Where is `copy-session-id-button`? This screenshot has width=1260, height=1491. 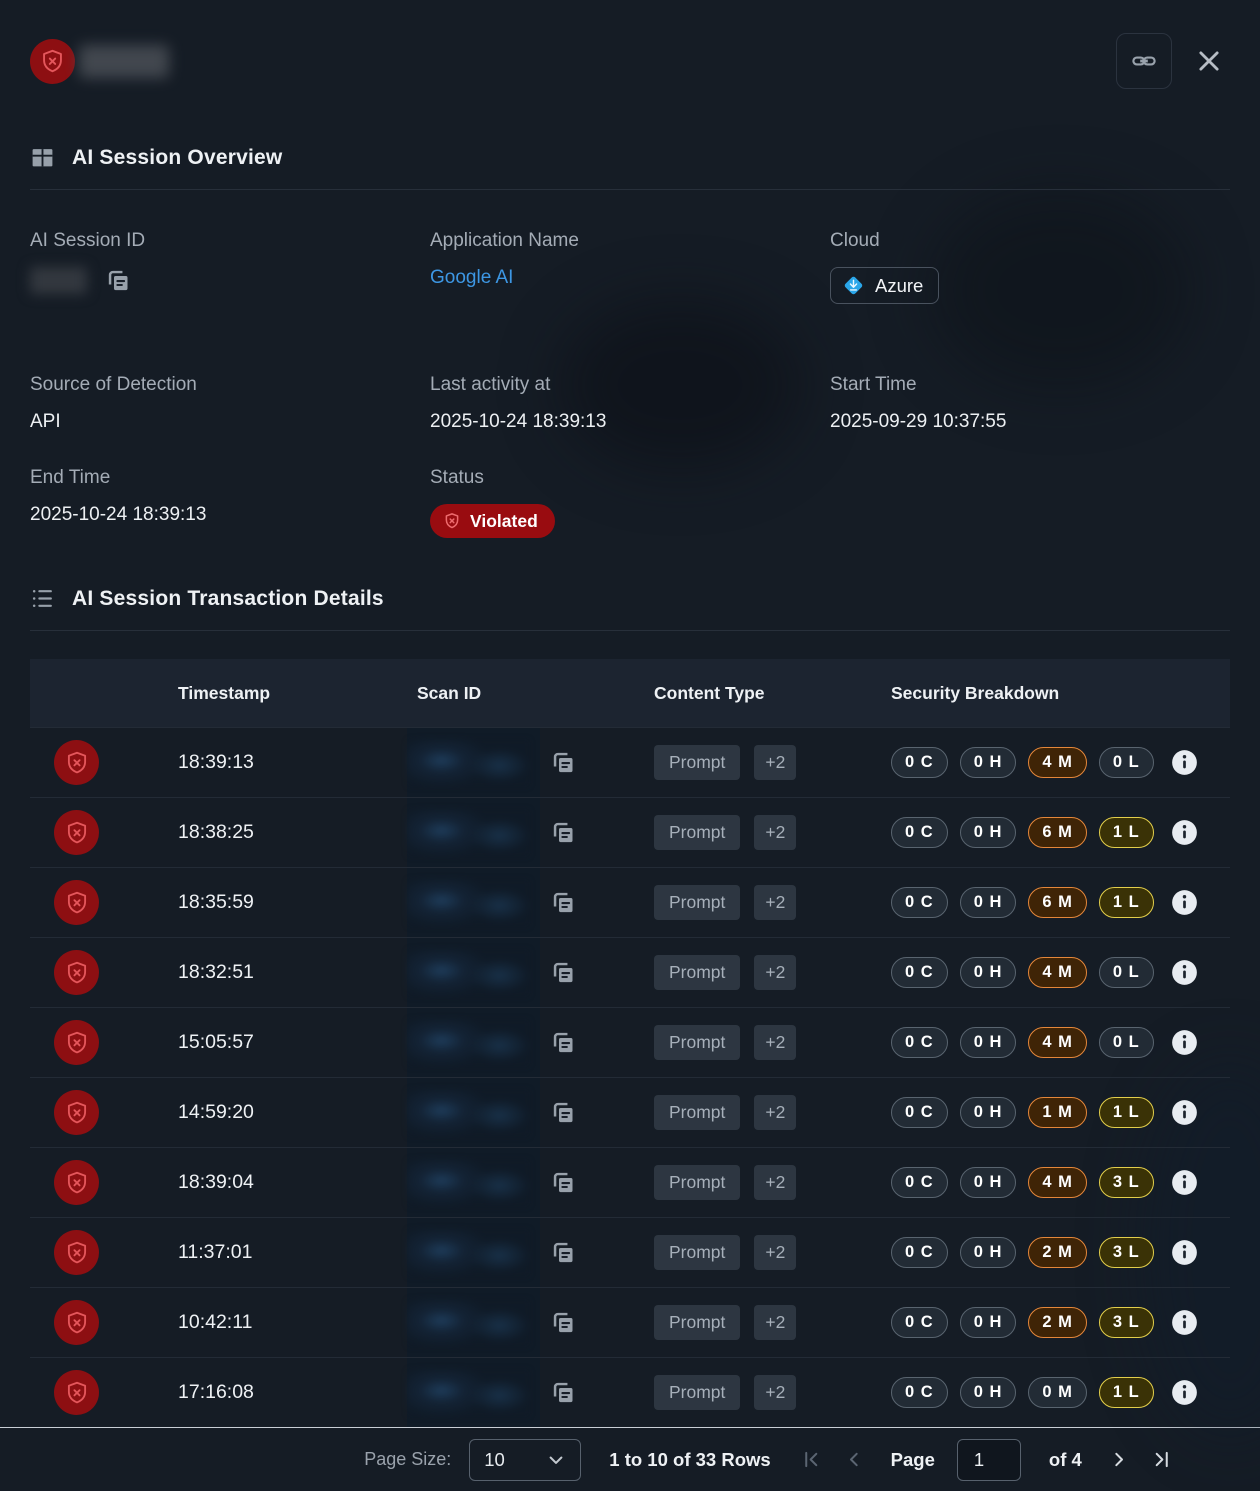
copy-session-id-button is located at coordinates (118, 280).